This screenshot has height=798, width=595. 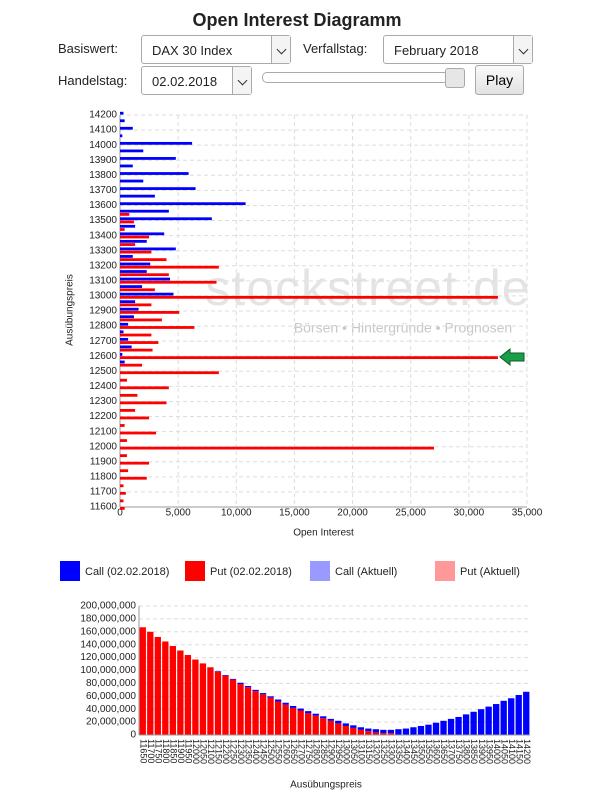 I want to click on y-tick-label: 13400, so click(x=103, y=235).